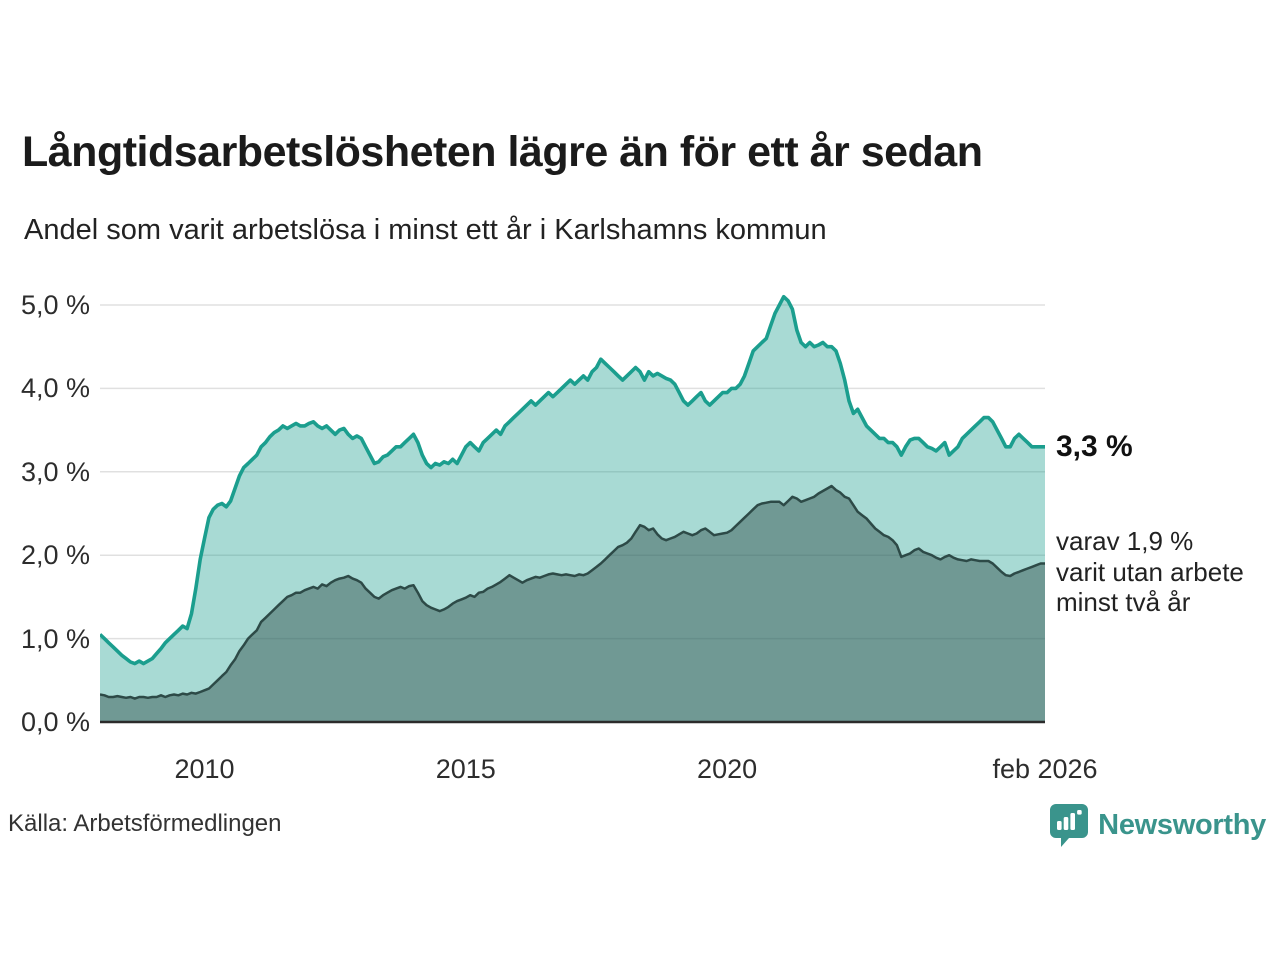  Describe the element at coordinates (1123, 602) in the screenshot. I see `annotation-subgroup-line: minst två år` at that location.